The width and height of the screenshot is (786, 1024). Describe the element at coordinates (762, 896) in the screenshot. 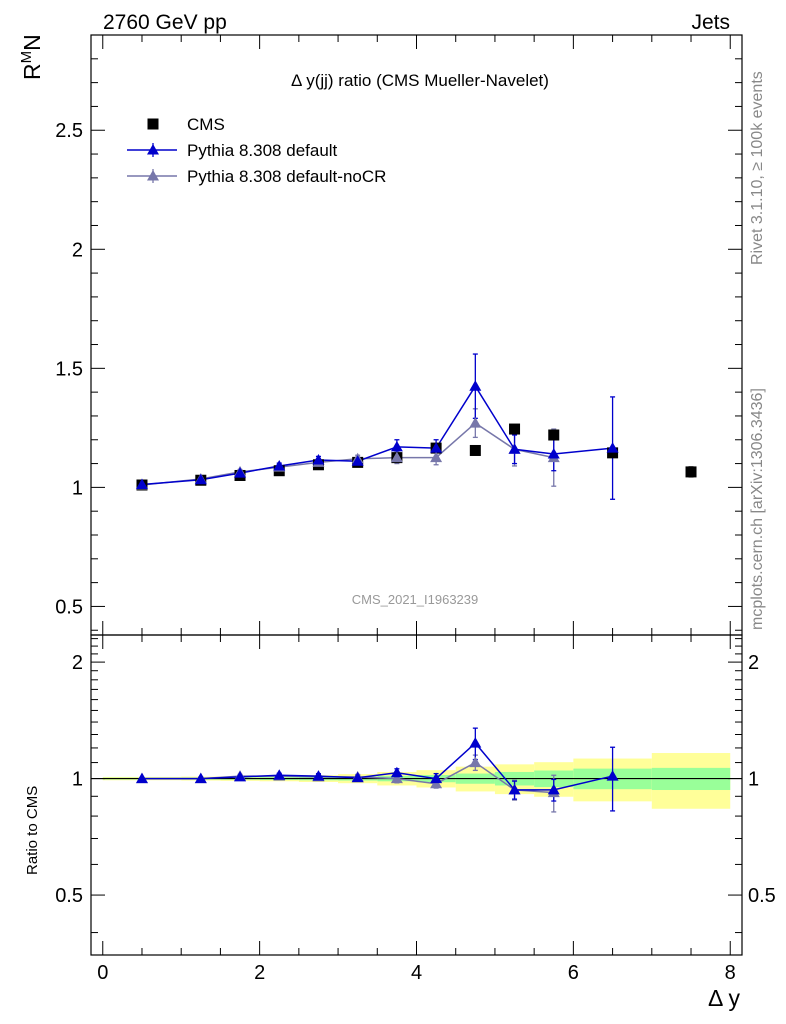

I see `ratio-y-tick-label-right: 0.5` at that location.